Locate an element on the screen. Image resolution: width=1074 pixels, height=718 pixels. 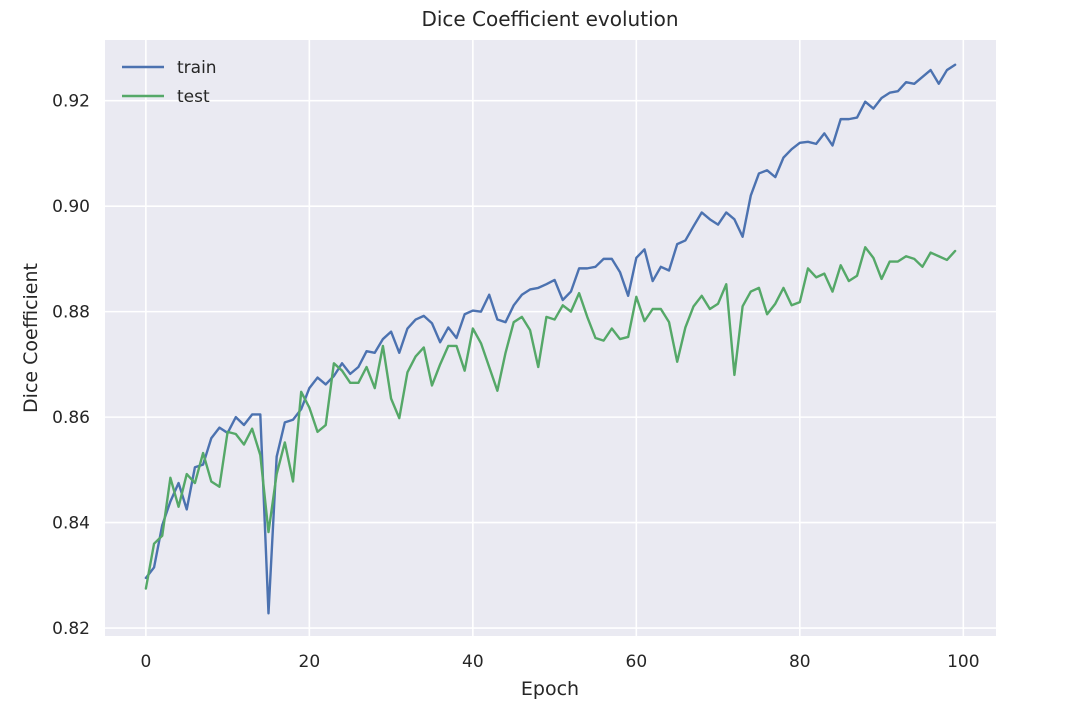
legend: train test is located at coordinates (169, 82).